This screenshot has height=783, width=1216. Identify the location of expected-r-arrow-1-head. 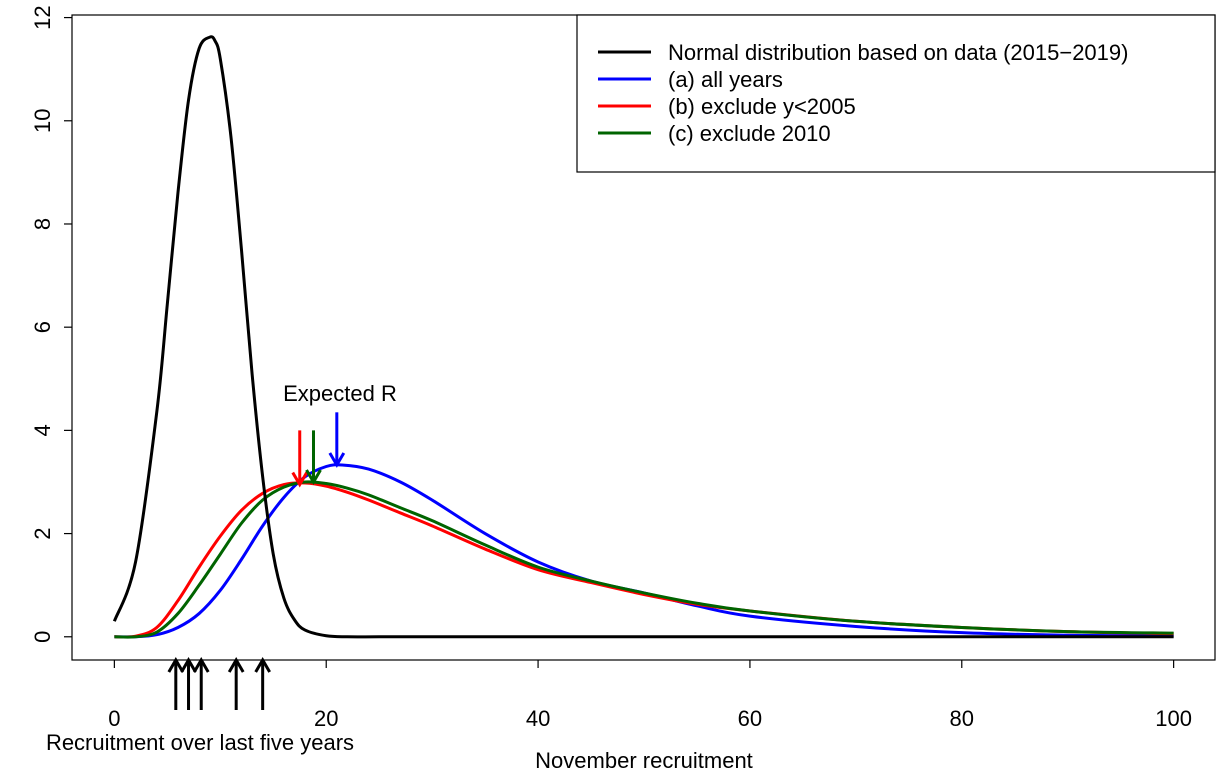
(313, 477).